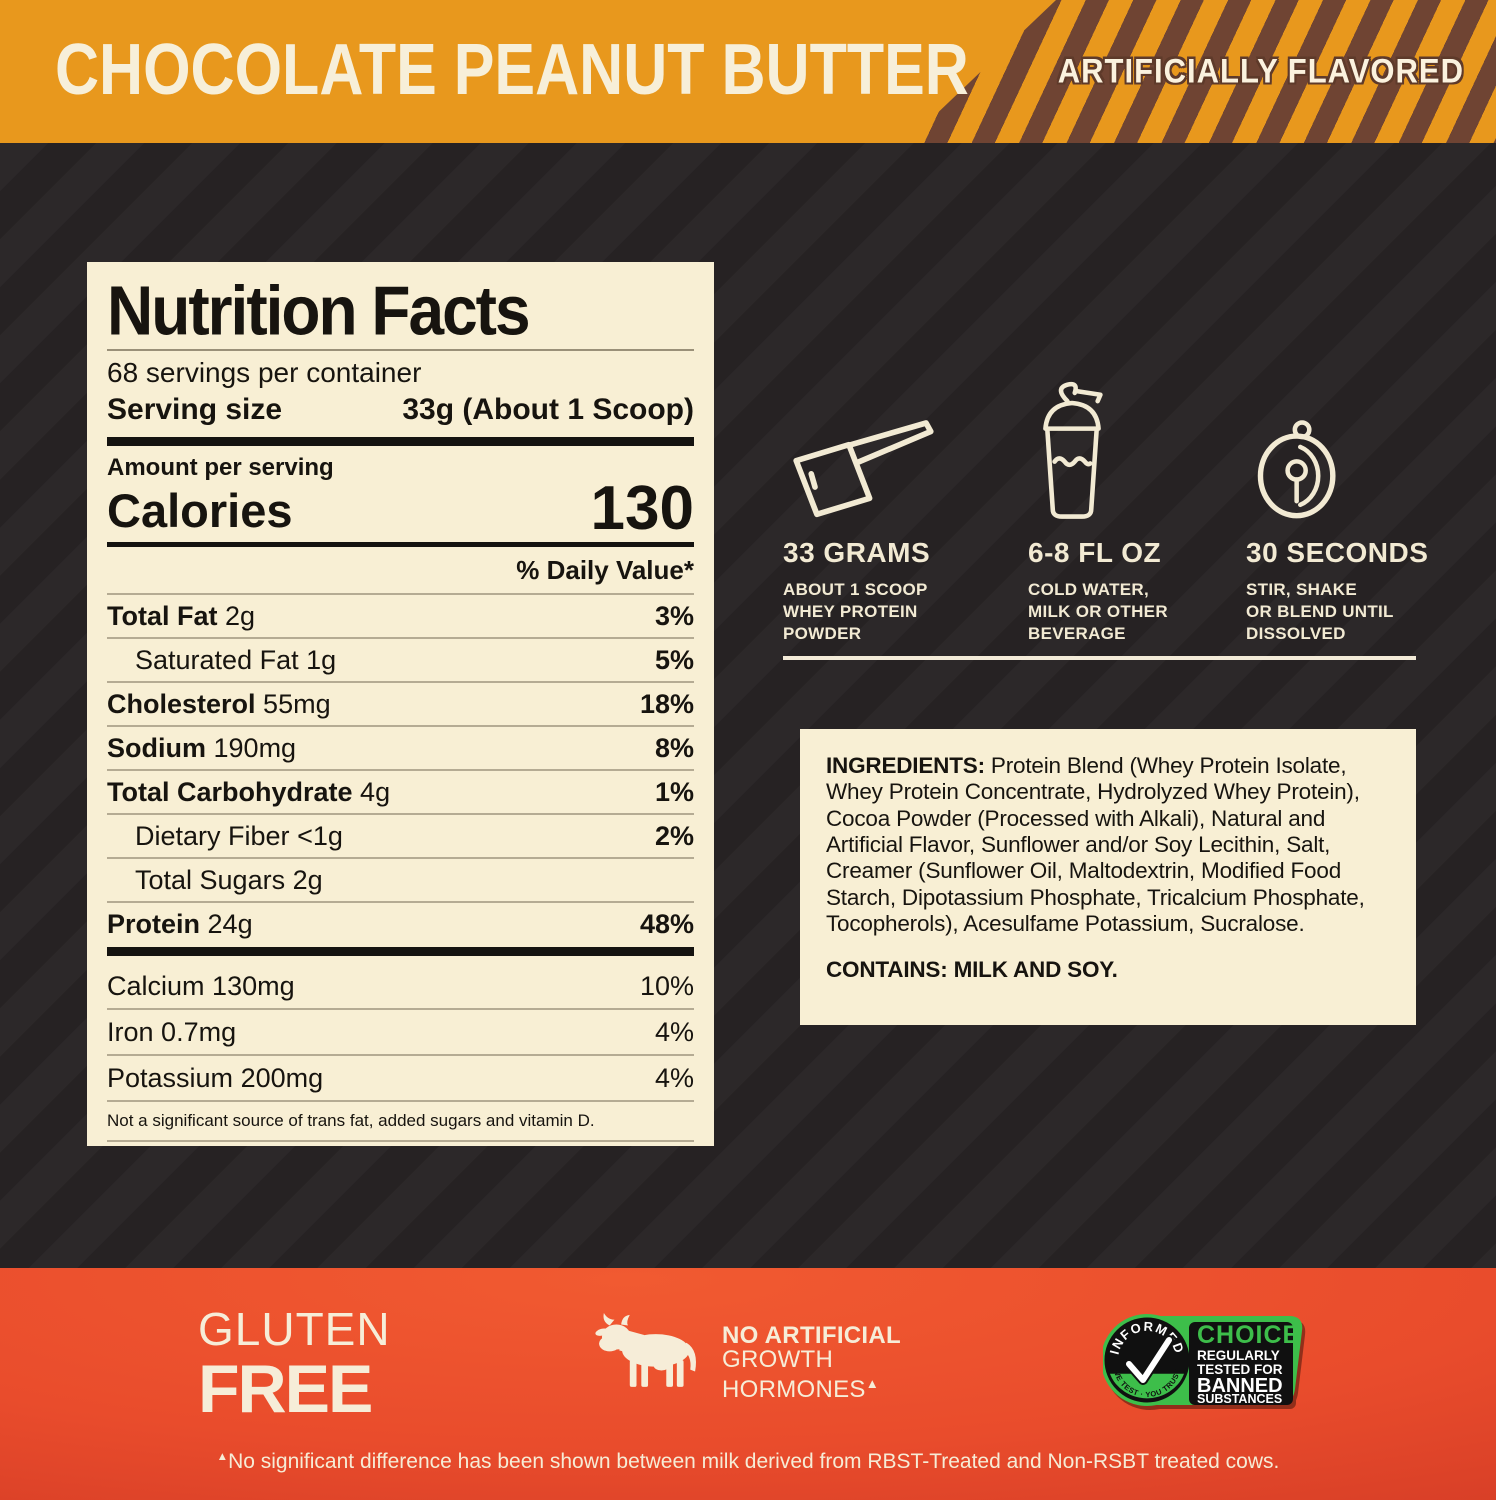  Describe the element at coordinates (220, 468) in the screenshot. I see `amount-per-serving: Amount per serving` at that location.